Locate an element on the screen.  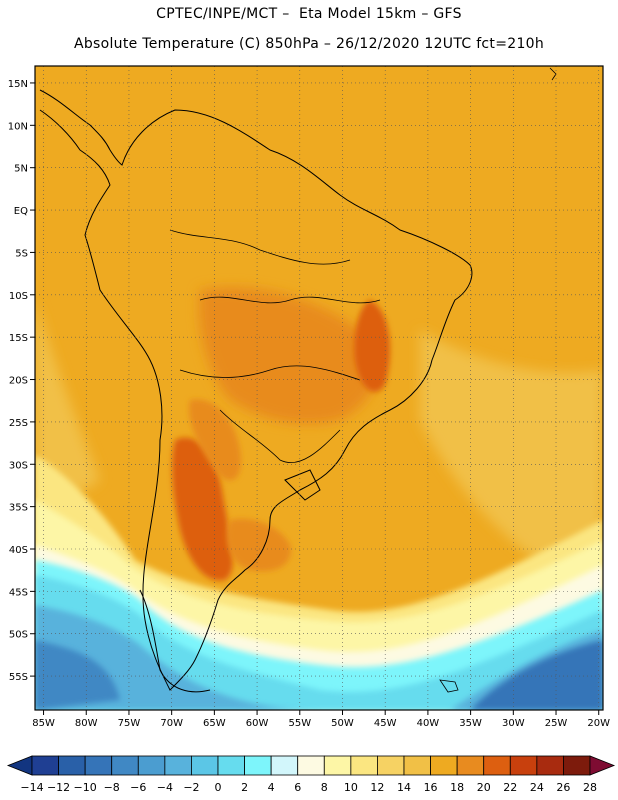
lon-tick-label: 30W is located at coordinates (513, 723).